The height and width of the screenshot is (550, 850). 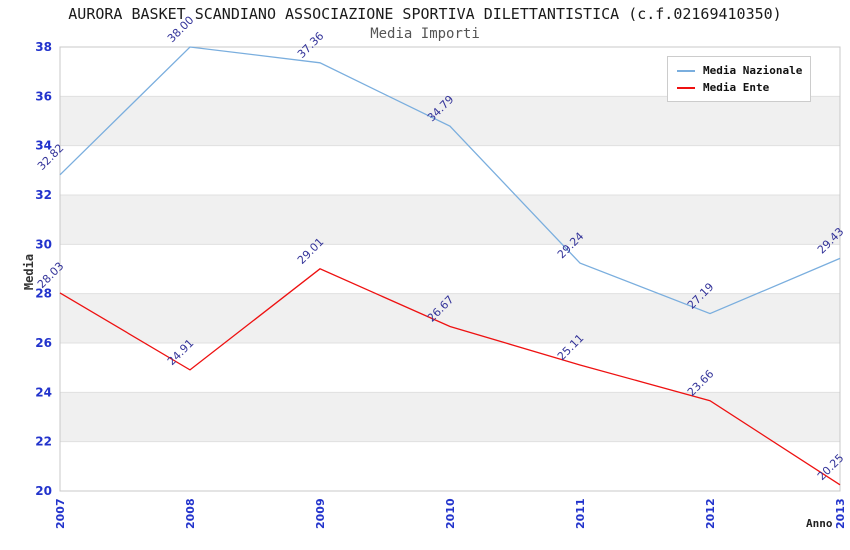 What do you see at coordinates (180, 29) in the screenshot?
I see `point-label: 38.00` at bounding box center [180, 29].